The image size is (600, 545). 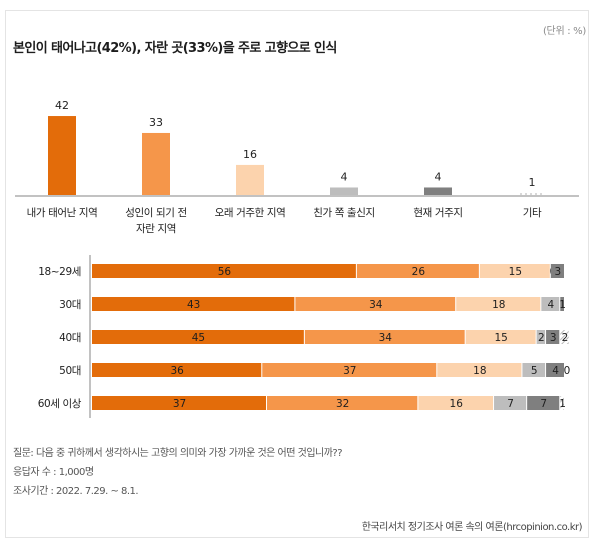 I want to click on segment-label: 56, so click(x=225, y=272).